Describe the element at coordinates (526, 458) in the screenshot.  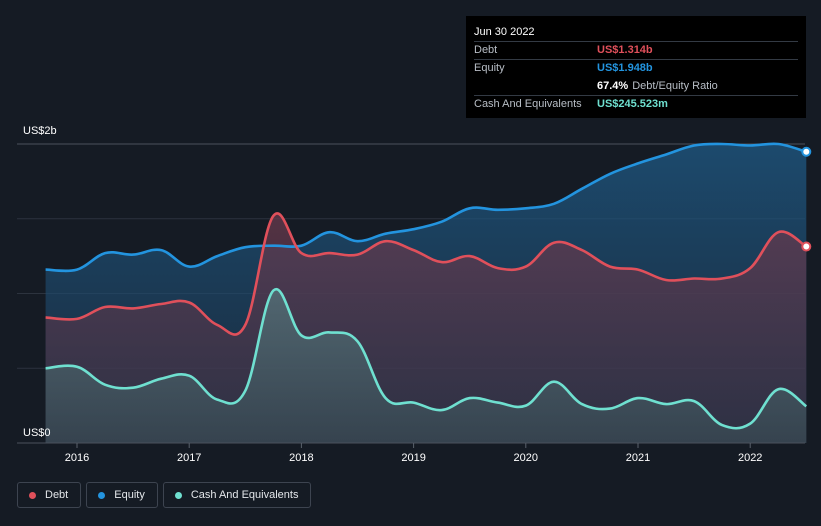
I see `x-tick-label: 2020` at that location.